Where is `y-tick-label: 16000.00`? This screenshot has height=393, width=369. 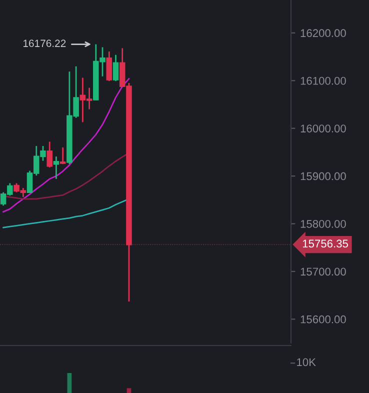 y-tick-label: 16000.00 is located at coordinates (323, 128).